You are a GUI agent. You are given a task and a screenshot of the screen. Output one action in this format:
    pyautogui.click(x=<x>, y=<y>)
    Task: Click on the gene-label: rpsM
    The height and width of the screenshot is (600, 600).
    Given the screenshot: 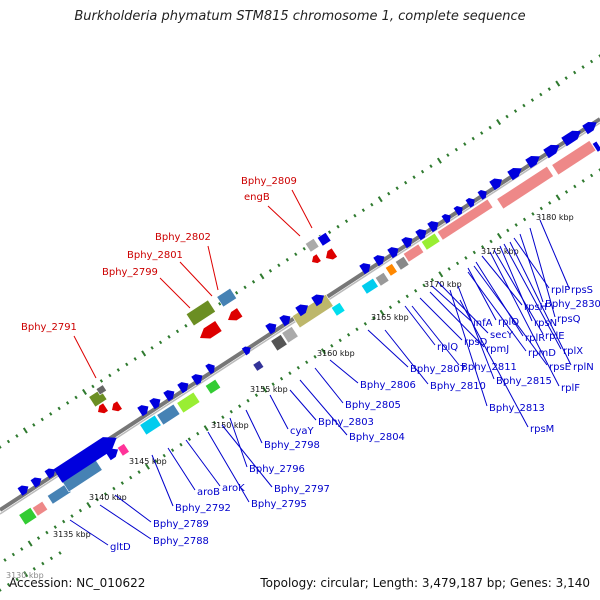 What is the action you would take?
    pyautogui.click(x=542, y=429)
    